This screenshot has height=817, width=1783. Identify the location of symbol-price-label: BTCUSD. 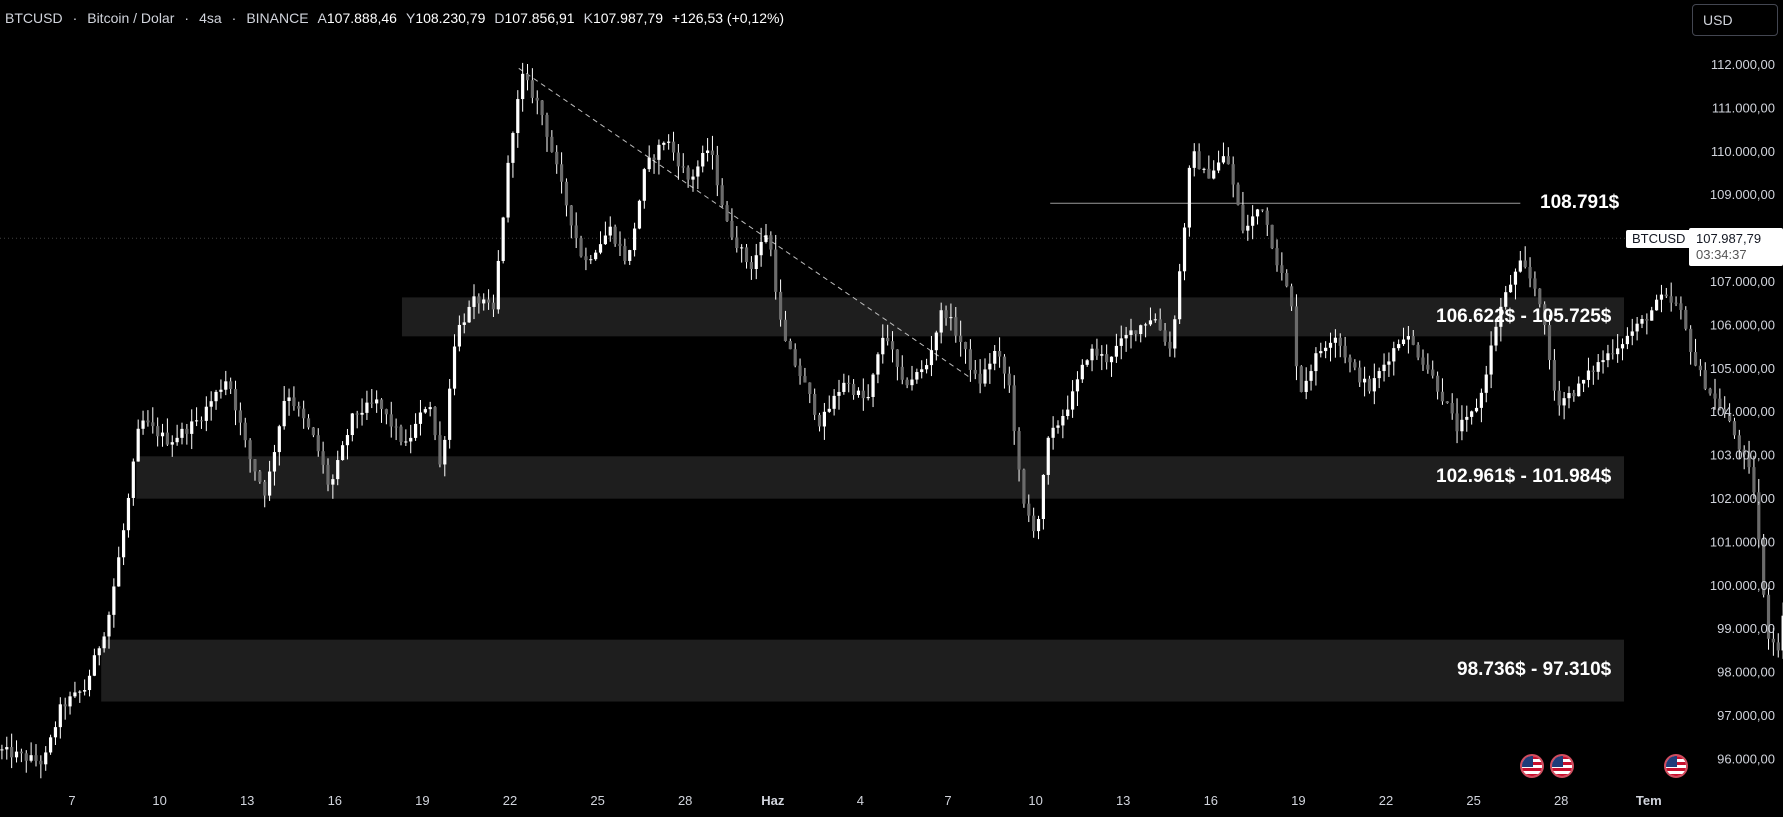
(1659, 239).